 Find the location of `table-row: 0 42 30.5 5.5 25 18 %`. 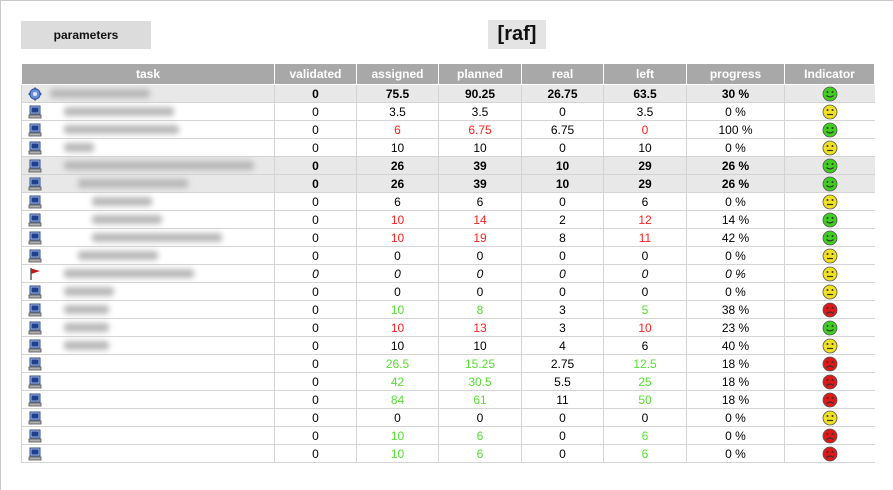

table-row: 0 42 30.5 5.5 25 18 % is located at coordinates (448, 381).